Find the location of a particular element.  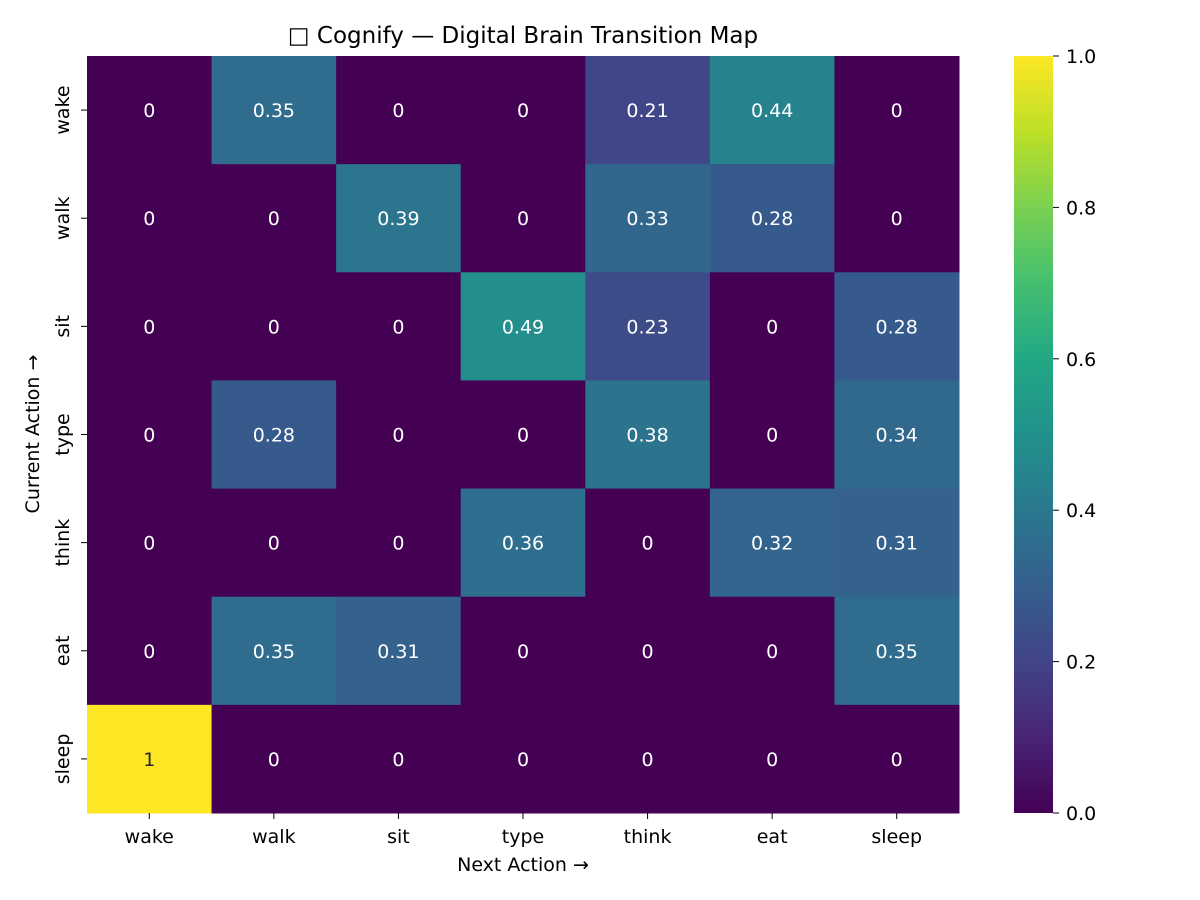

x-axis-ticks: wake walk sit type think eat sleep is located at coordinates (523, 830).